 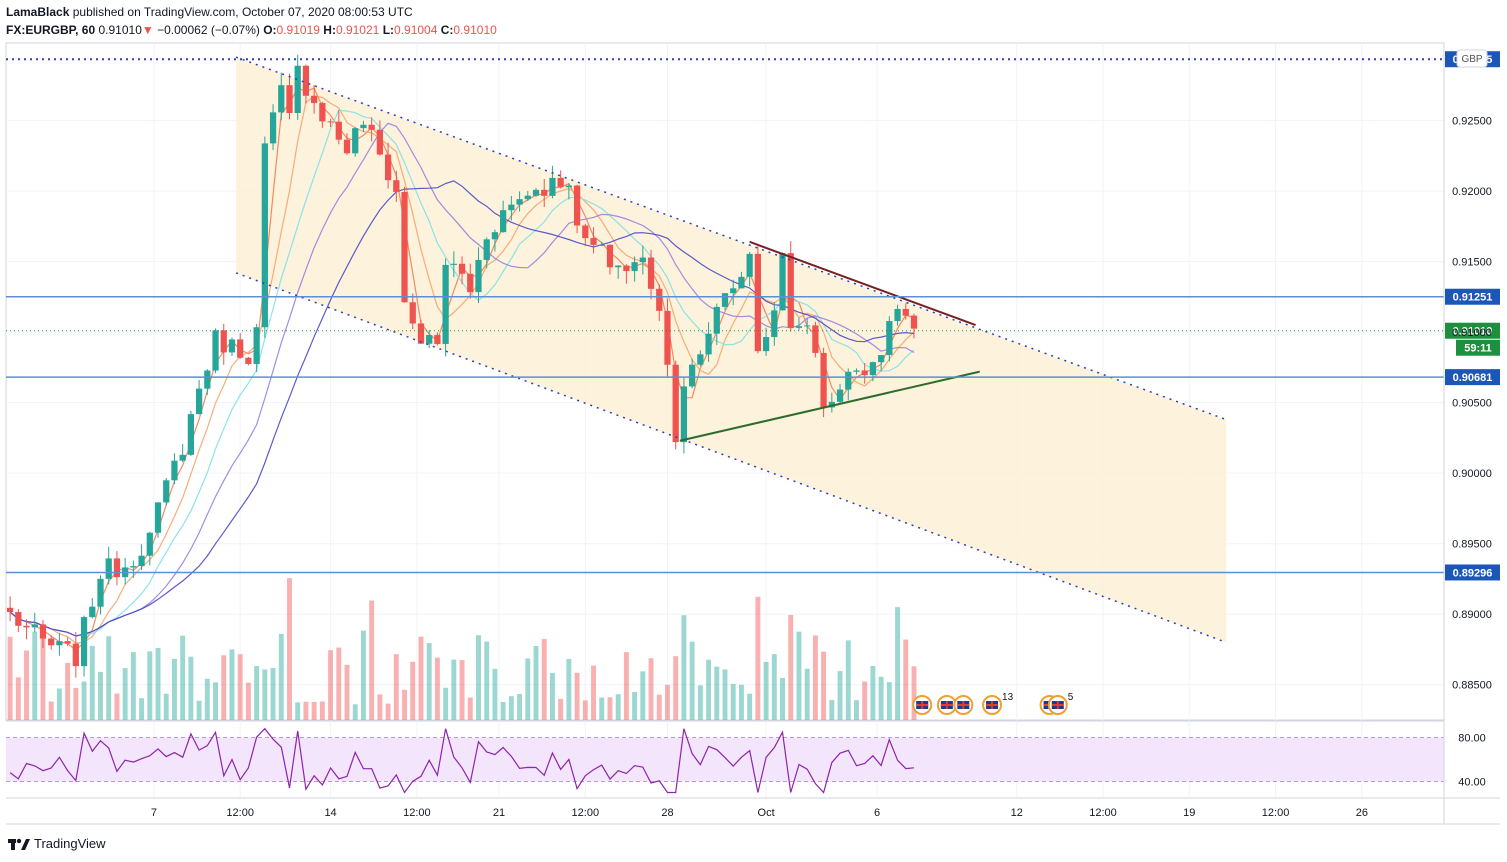 I want to click on author: LamaBlack, so click(x=38, y=12).